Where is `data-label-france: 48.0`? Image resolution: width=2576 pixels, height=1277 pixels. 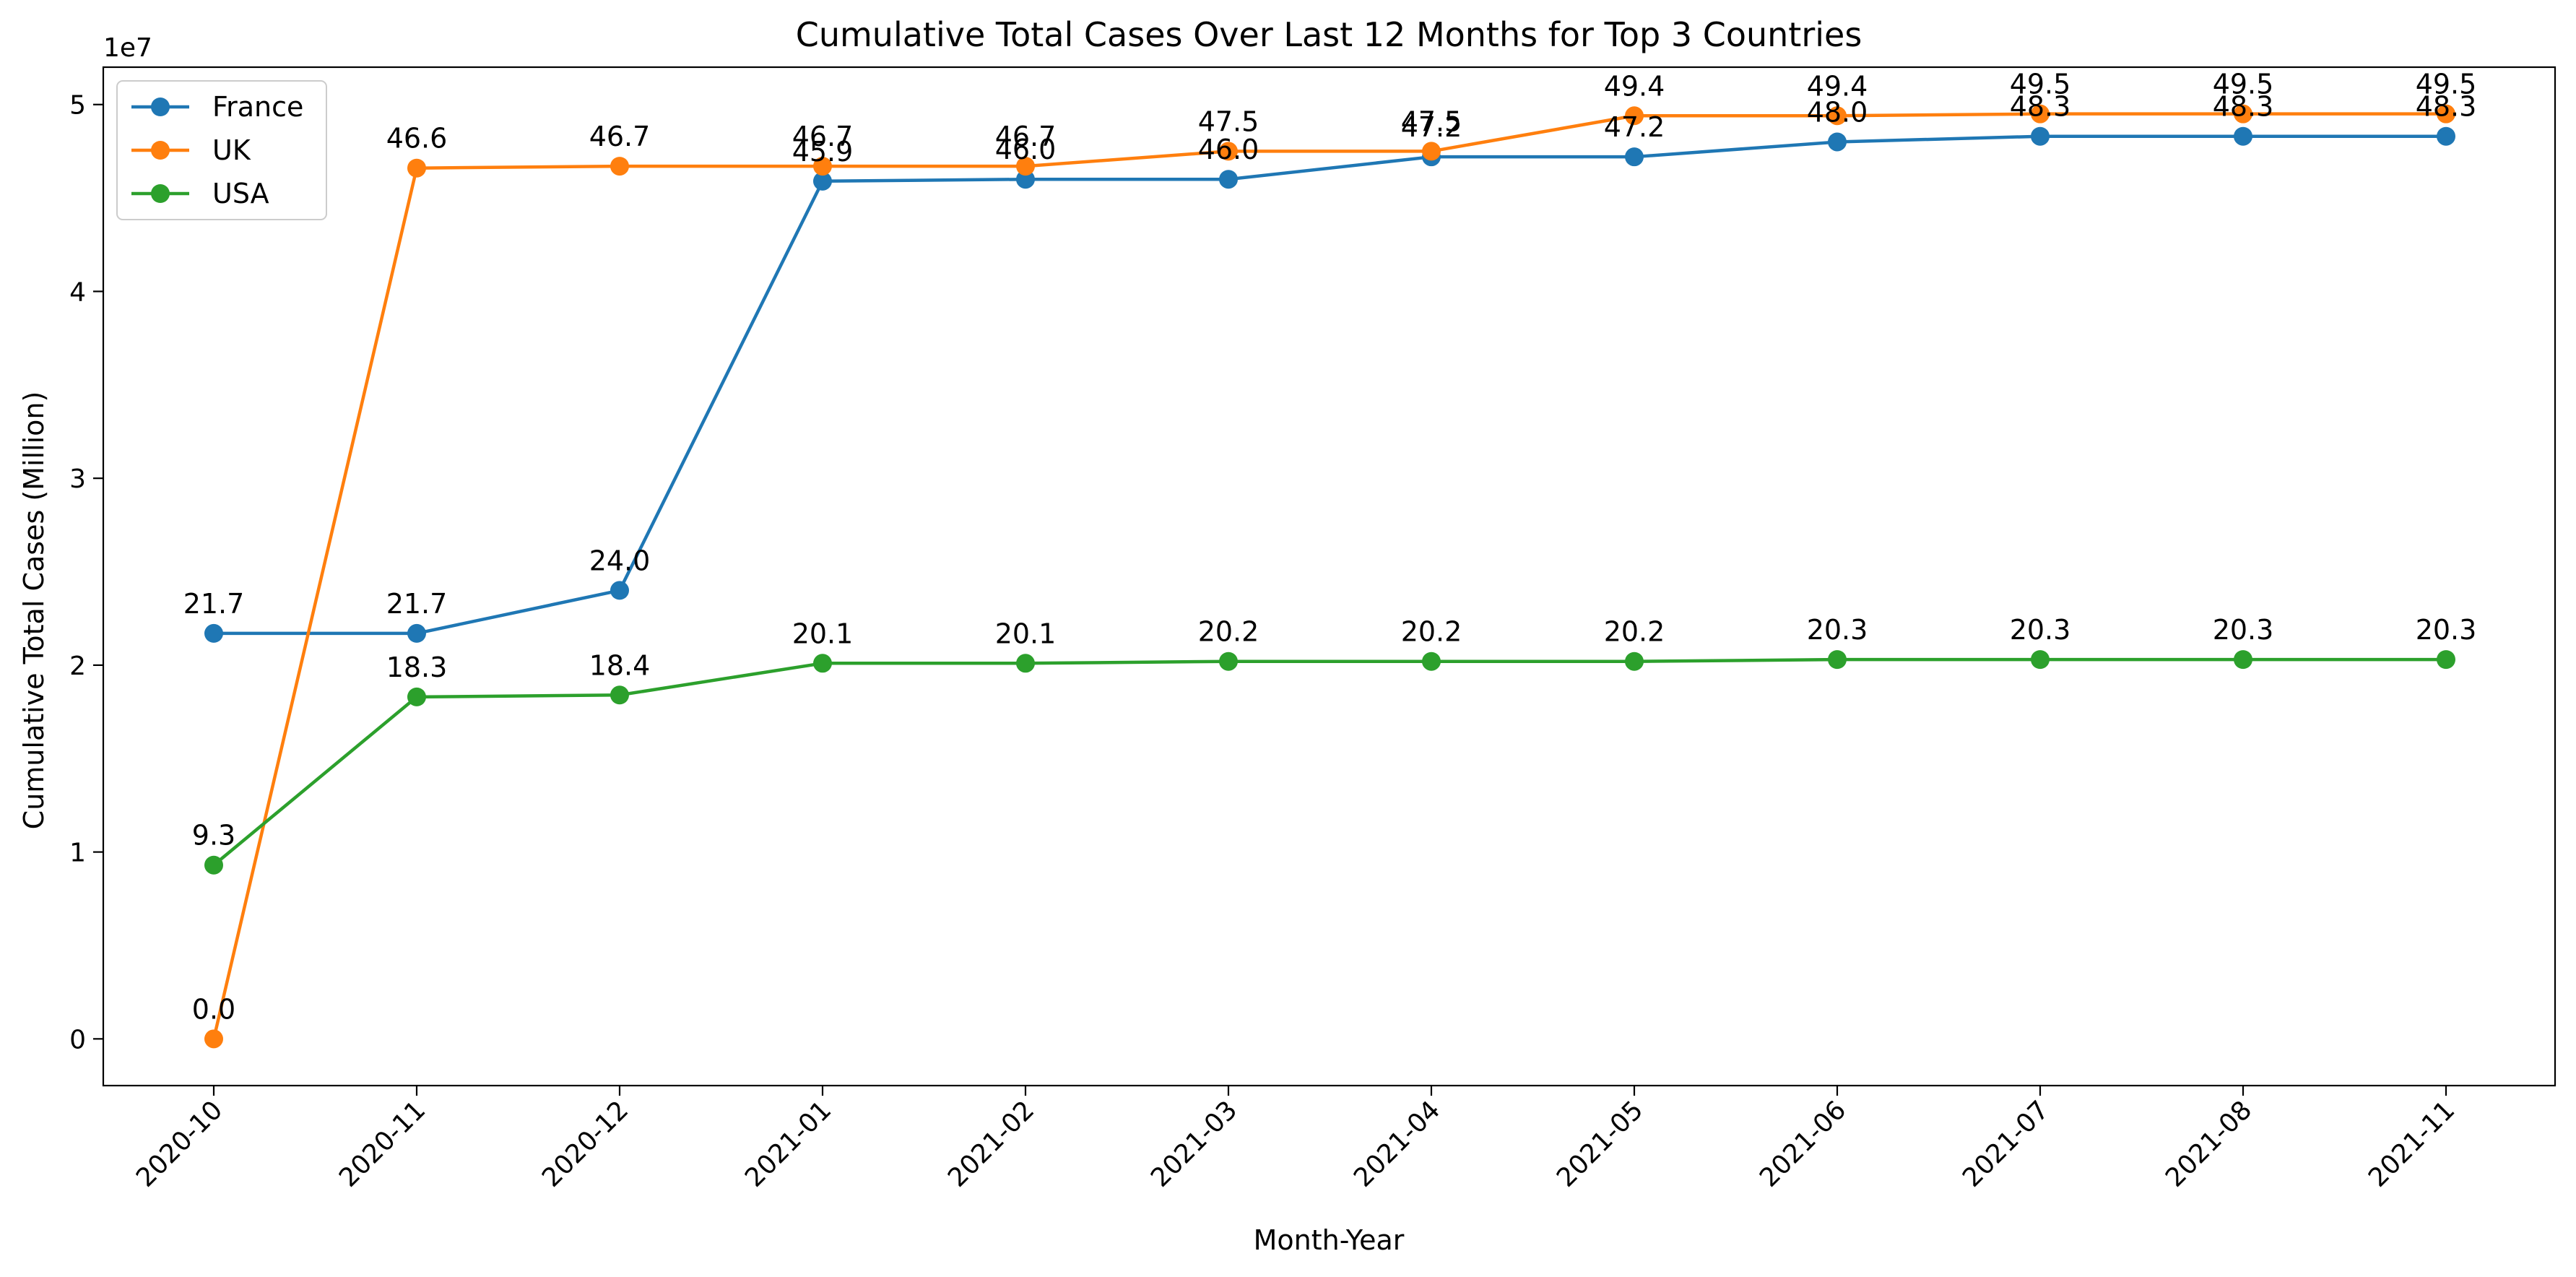
data-label-france: 48.0 is located at coordinates (1837, 112).